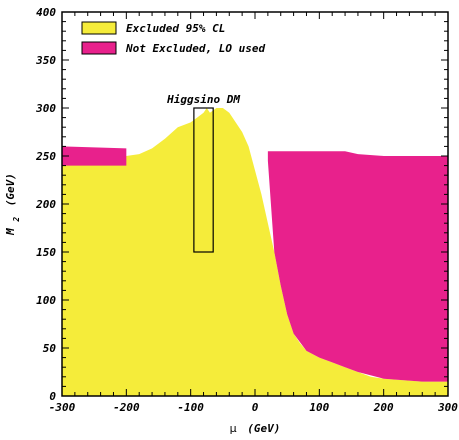 The width and height of the screenshot is (459, 440). Describe the element at coordinates (16, 220) in the screenshot. I see `y-axis-sub: 2` at that location.